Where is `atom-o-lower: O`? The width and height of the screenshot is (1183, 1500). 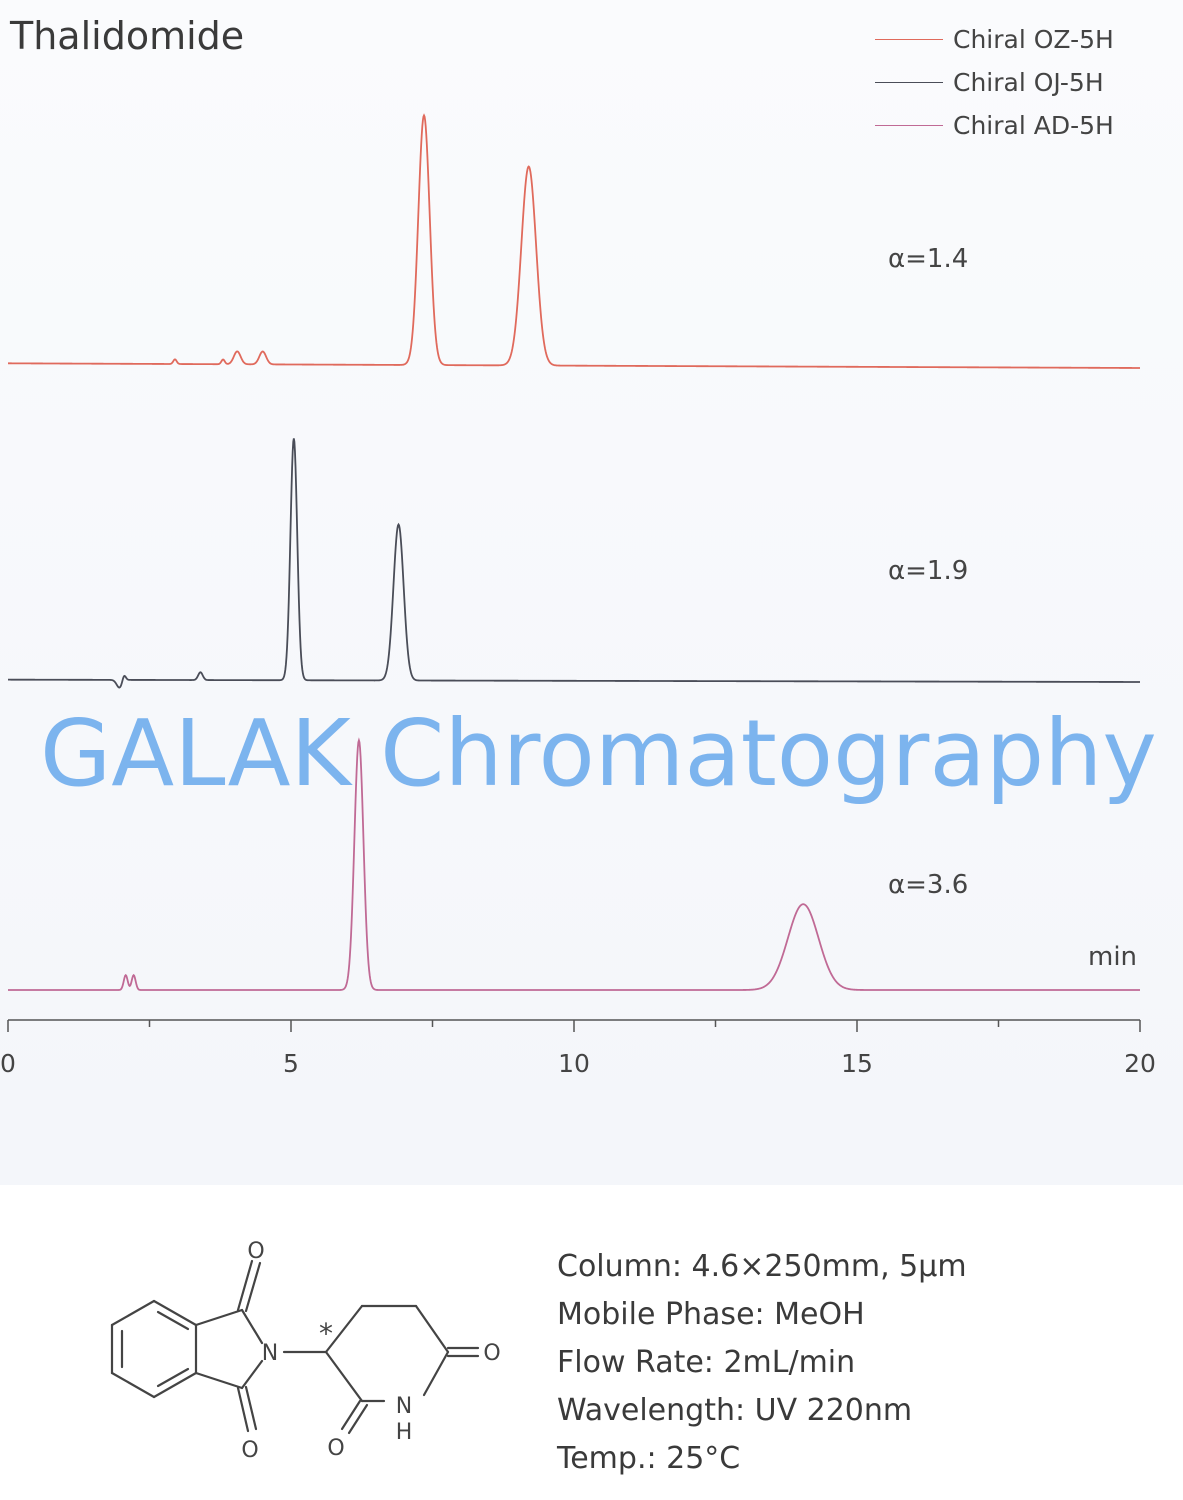 atom-o-lower: O is located at coordinates (335, 1448).